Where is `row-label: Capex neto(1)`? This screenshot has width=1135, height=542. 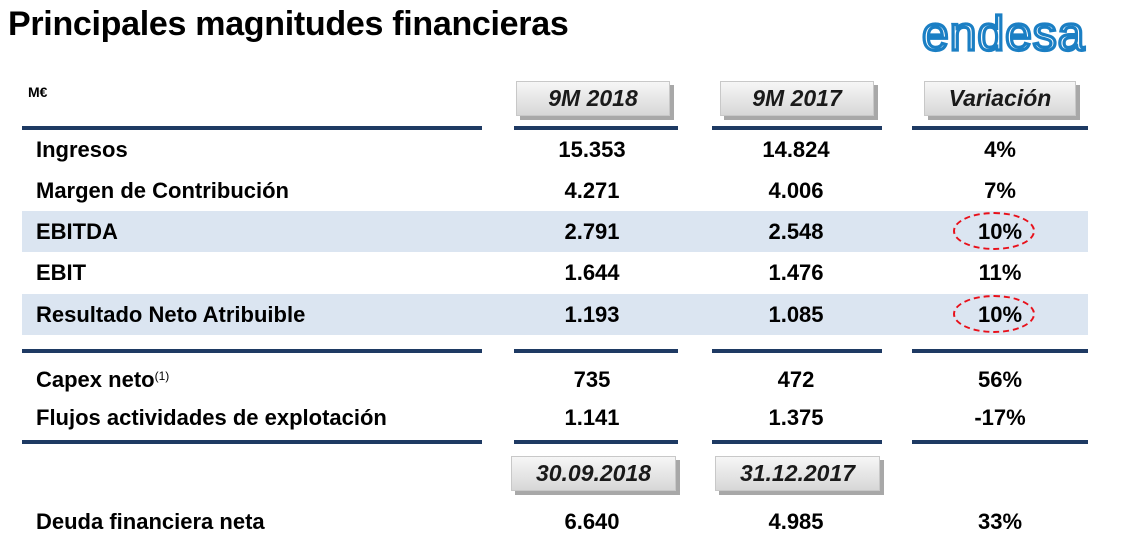 row-label: Capex neto(1) is located at coordinates (102, 380).